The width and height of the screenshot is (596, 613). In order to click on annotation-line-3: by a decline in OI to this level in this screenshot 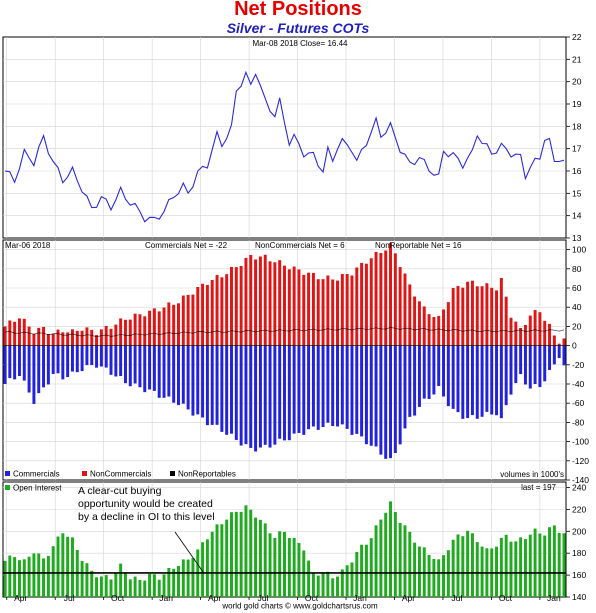, I will do `click(146, 517)`.